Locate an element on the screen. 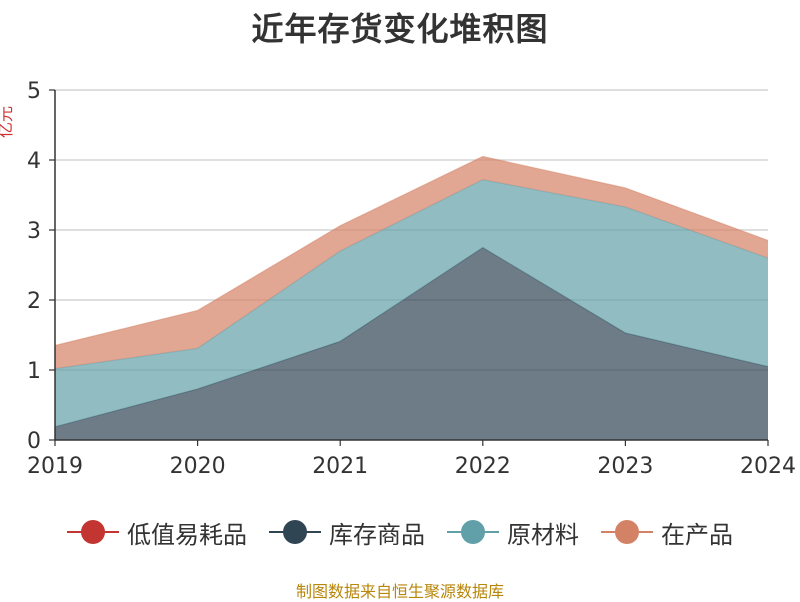 This screenshot has width=800, height=602. y-tick-label: 0 is located at coordinates (34, 441).